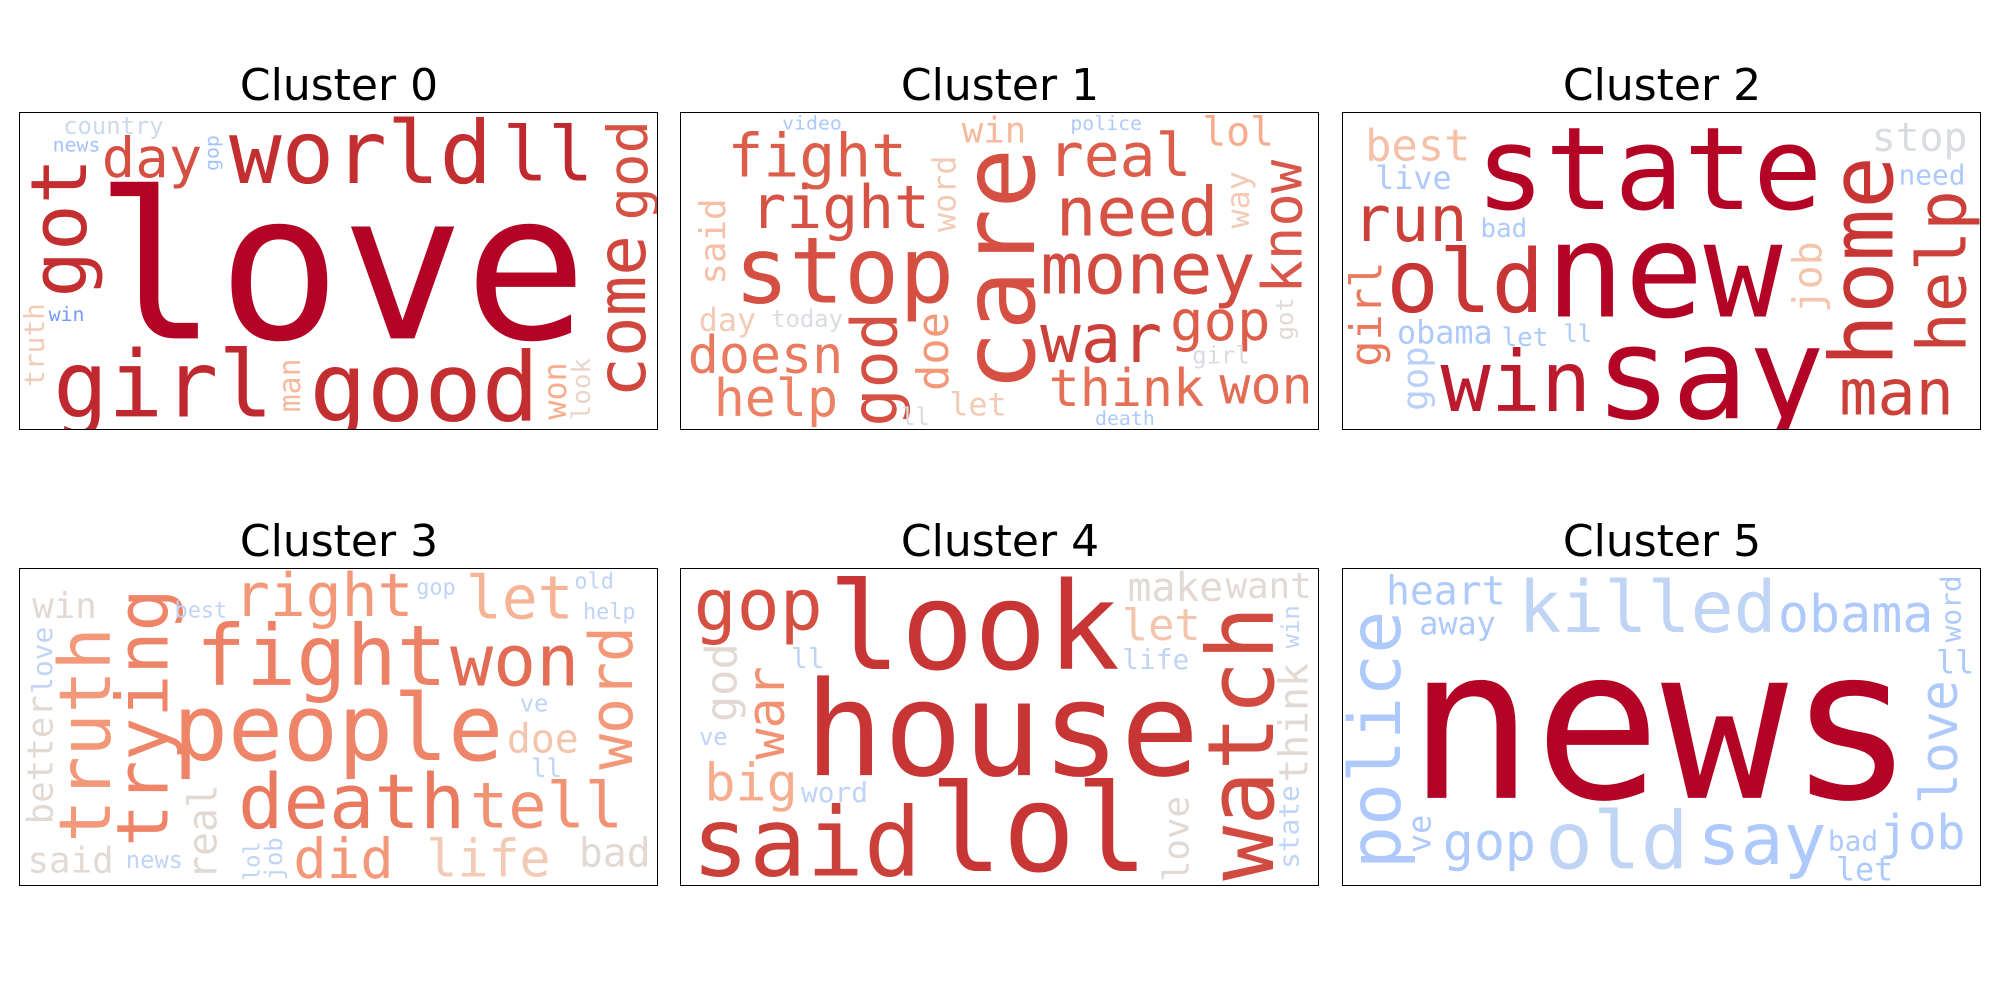 The height and width of the screenshot is (1000, 2000). What do you see at coordinates (1176, 590) in the screenshot?
I see `cloud-word: make` at bounding box center [1176, 590].